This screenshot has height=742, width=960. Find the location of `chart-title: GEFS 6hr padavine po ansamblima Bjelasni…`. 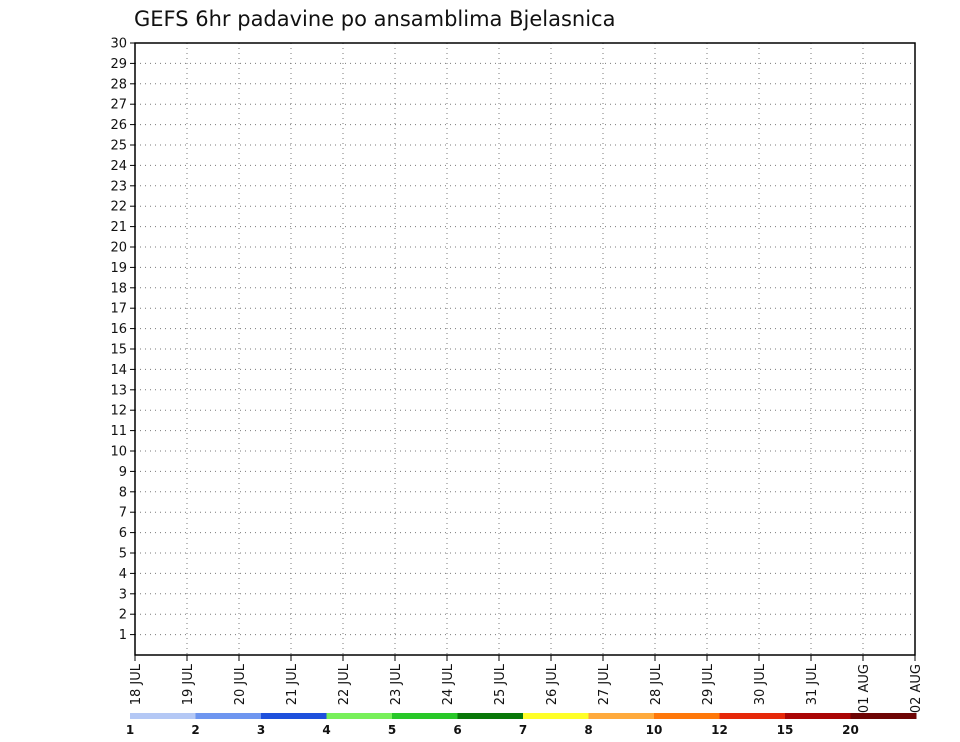

chart-title: GEFS 6hr padavine po ansamblima Bjelasni… is located at coordinates (374, 19).